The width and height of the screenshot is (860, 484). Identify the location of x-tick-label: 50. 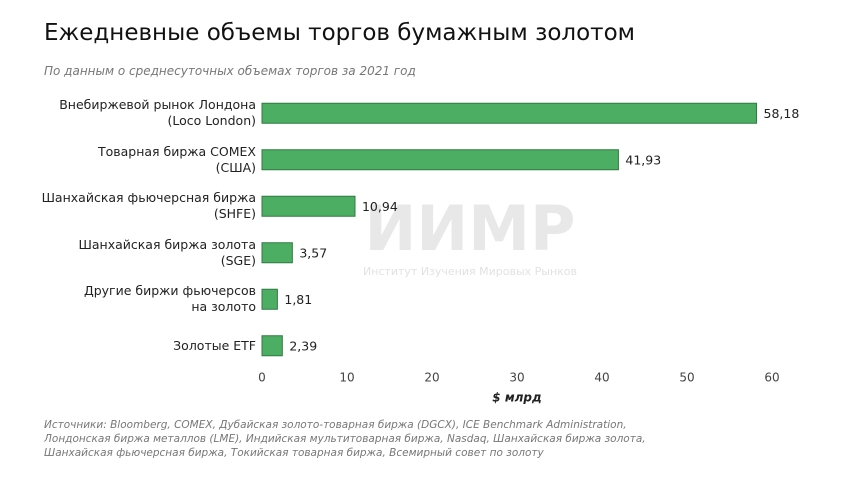
(686, 378).